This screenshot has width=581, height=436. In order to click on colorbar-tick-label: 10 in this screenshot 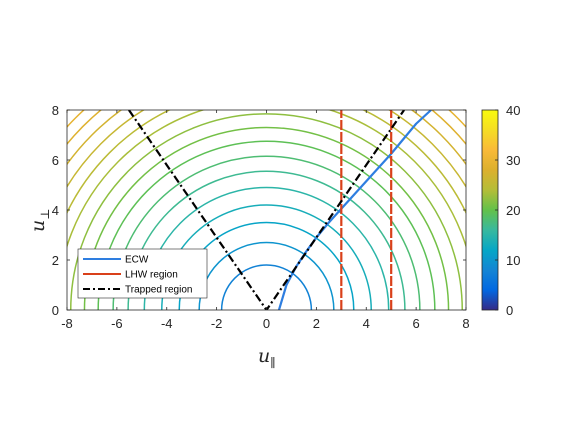, I will do `click(513, 260)`.